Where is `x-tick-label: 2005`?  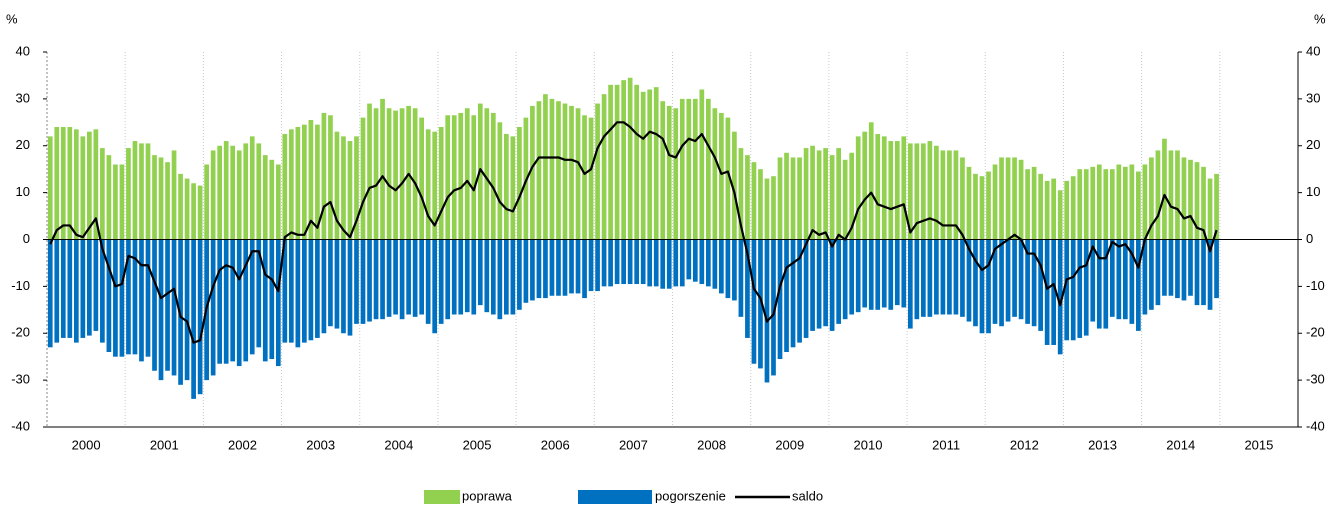 x-tick-label: 2005 is located at coordinates (477, 444).